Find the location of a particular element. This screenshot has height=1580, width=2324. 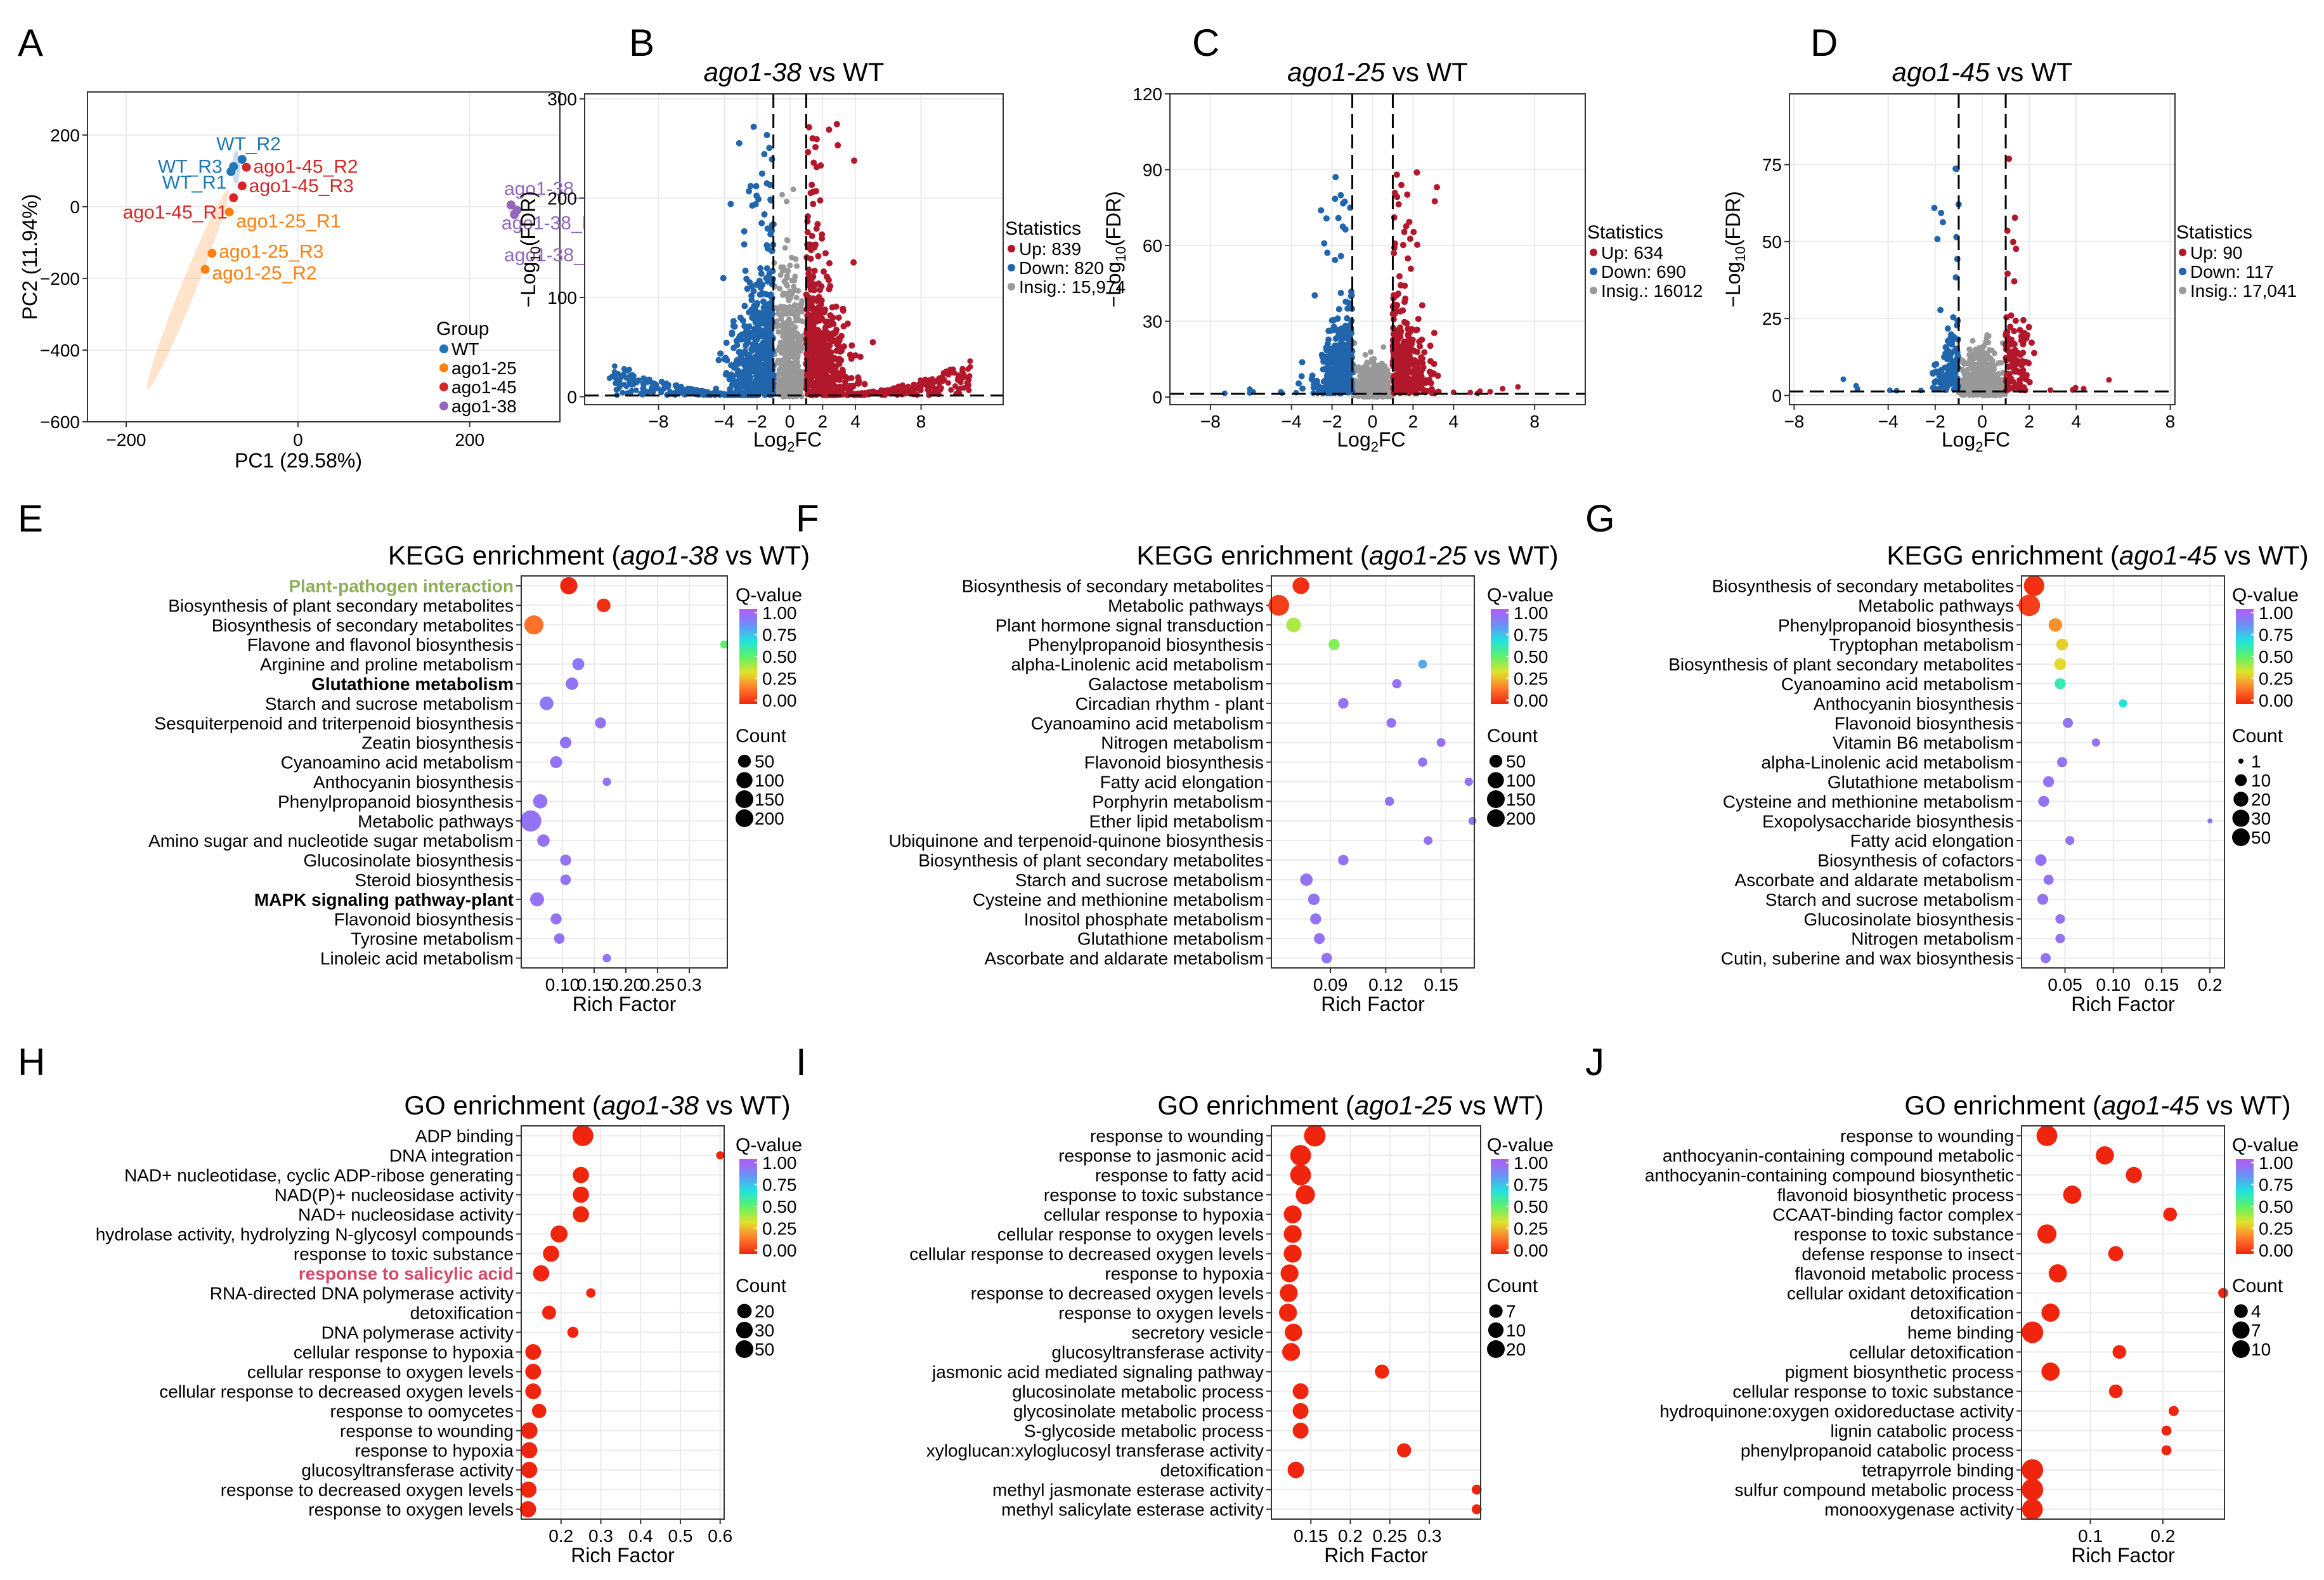

x-tick-label: 4 is located at coordinates (855, 421).